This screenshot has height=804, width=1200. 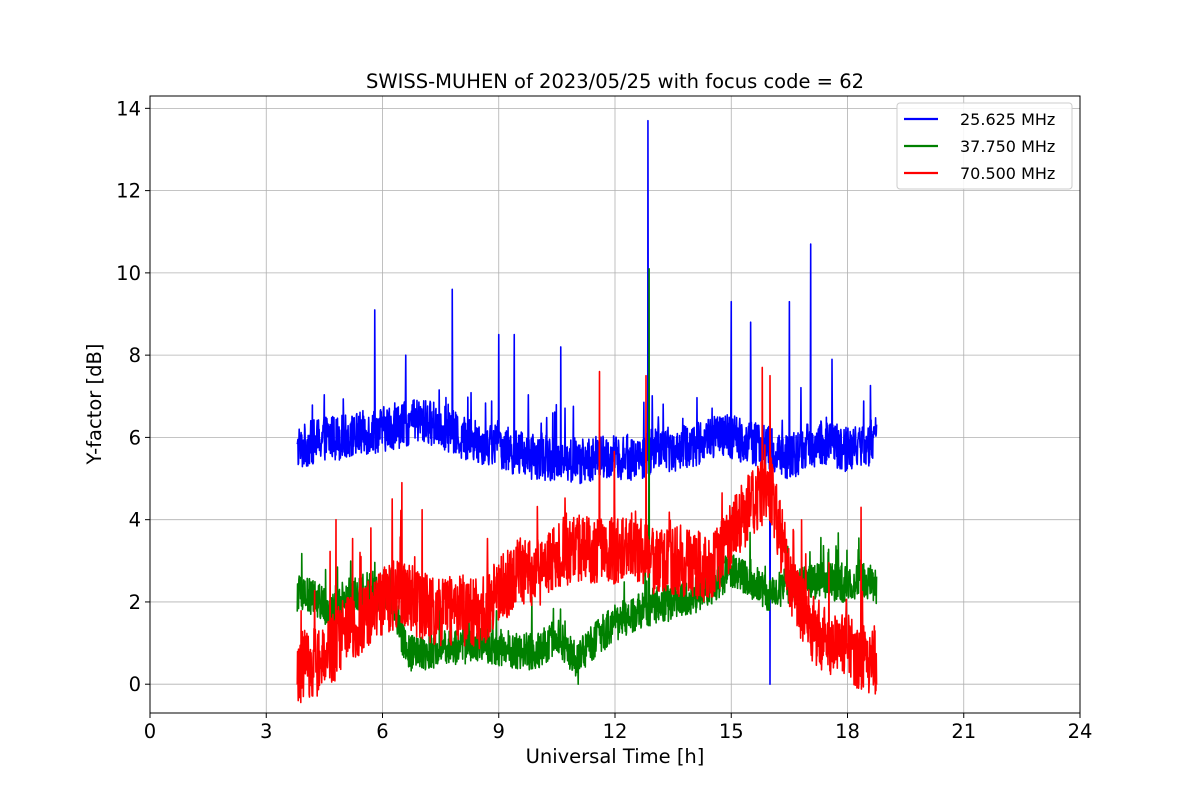 What do you see at coordinates (135, 602) in the screenshot?
I see `y-tick-label: 2` at bounding box center [135, 602].